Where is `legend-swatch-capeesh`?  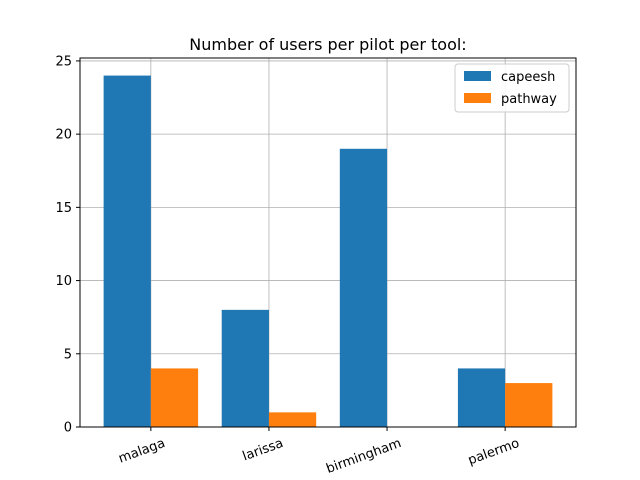 legend-swatch-capeesh is located at coordinates (477, 76).